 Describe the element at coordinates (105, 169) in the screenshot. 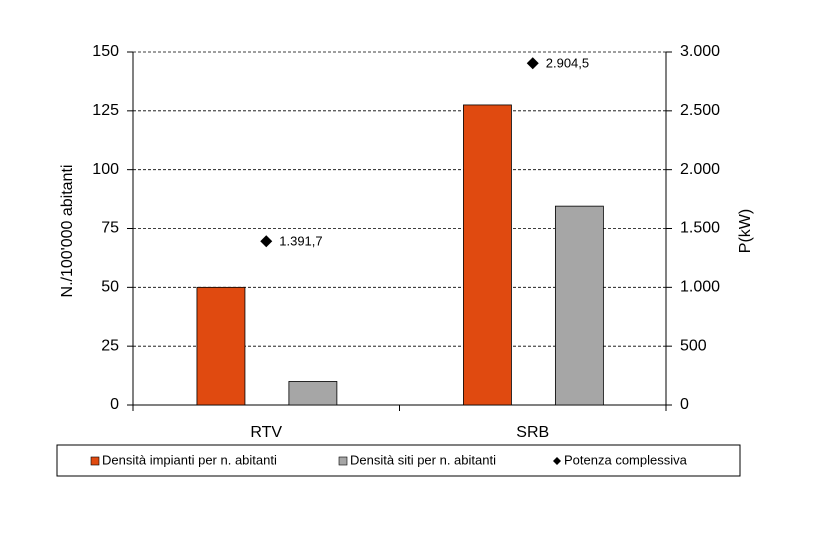

I see `y-tick-label: 100` at that location.